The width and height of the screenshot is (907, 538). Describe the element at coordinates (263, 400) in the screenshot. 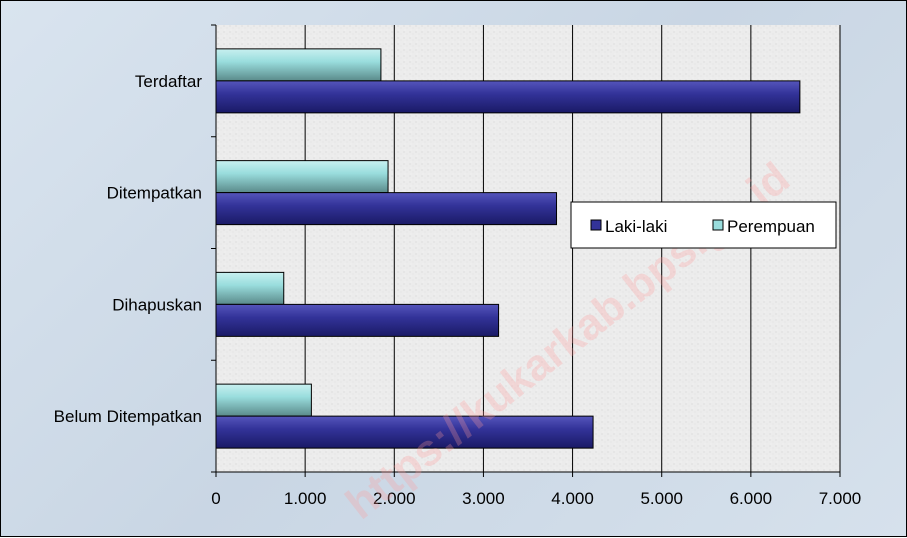

I see `bar-perempuan-belum-ditempatkan` at that location.